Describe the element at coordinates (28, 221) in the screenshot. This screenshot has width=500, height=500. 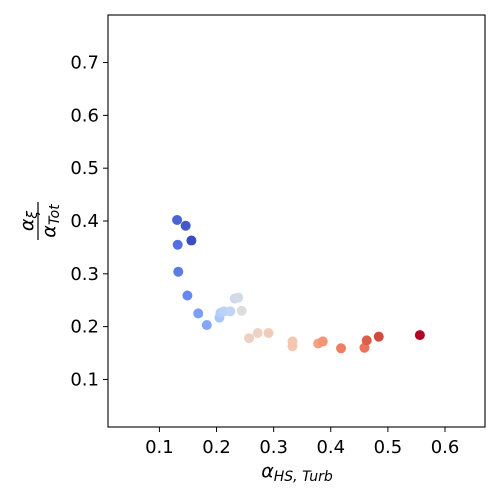
I see `y-axis-label-numerator: αξ` at that location.